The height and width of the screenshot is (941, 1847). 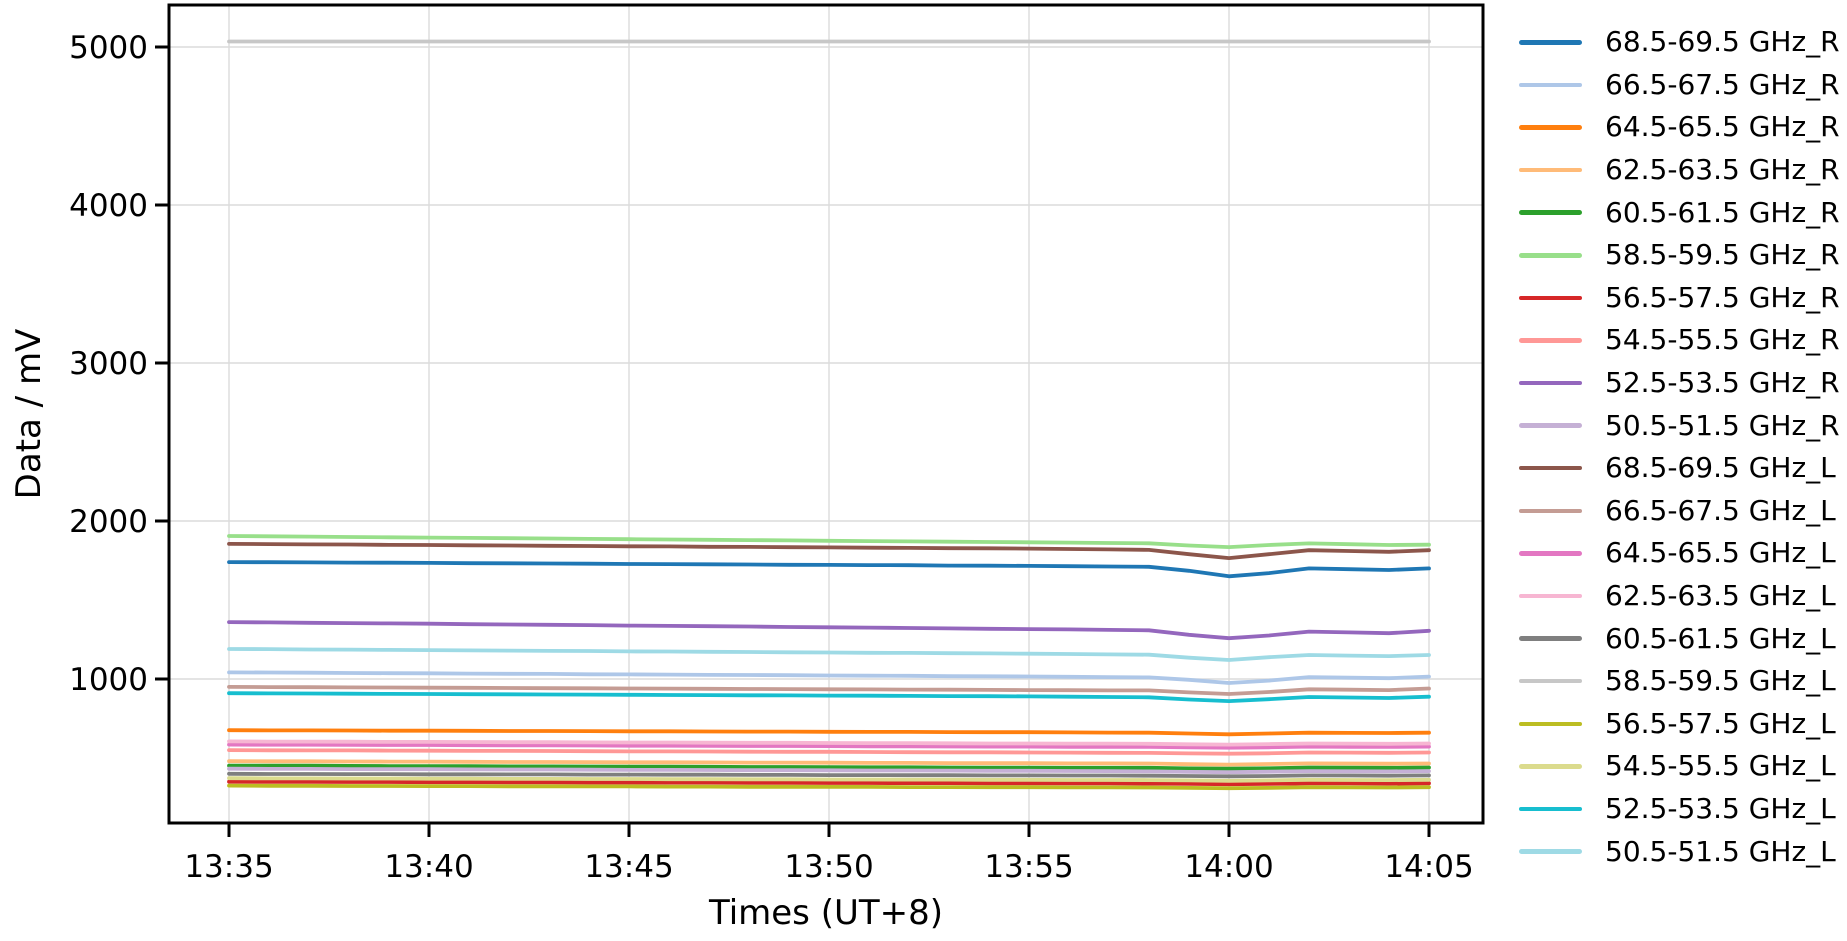 I want to click on x-tick-label: 13:45, so click(x=628, y=867).